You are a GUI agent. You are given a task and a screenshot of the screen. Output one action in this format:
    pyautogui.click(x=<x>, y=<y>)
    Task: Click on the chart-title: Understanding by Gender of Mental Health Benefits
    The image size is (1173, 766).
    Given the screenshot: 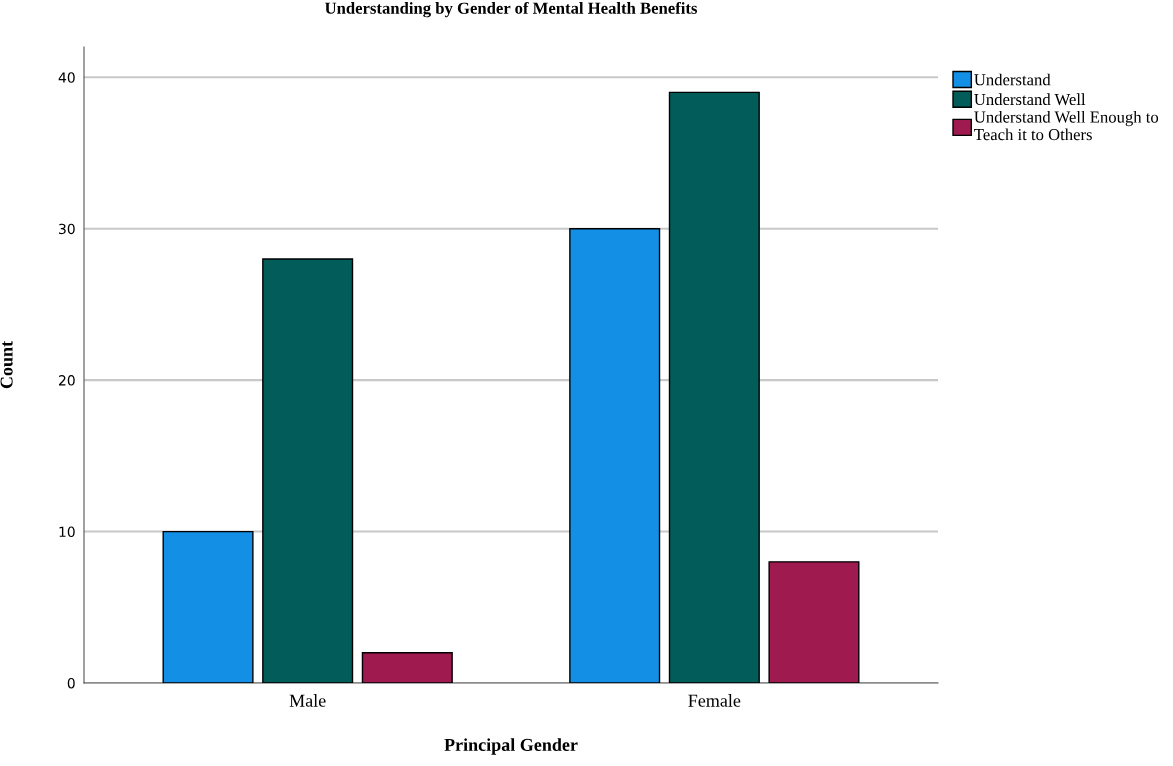 What is the action you would take?
    pyautogui.click(x=511, y=9)
    